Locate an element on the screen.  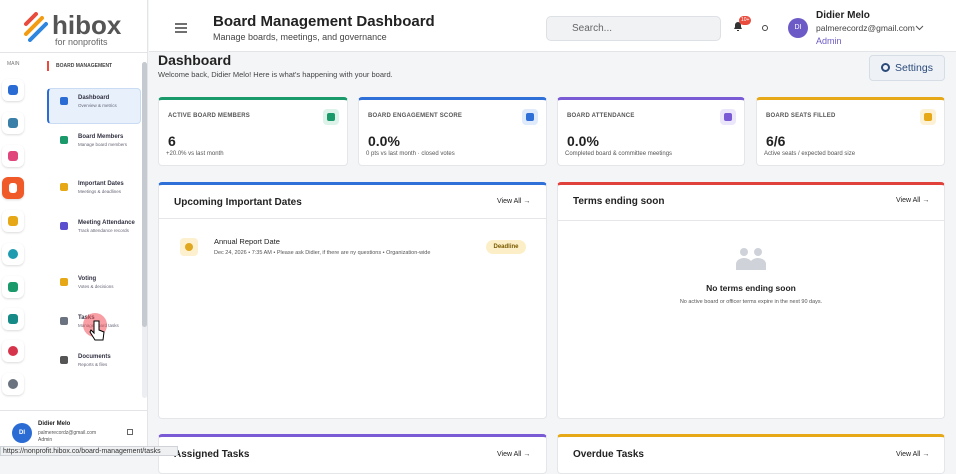
stat-label: BOARD ATTENDANCE is located at coordinates (601, 116).